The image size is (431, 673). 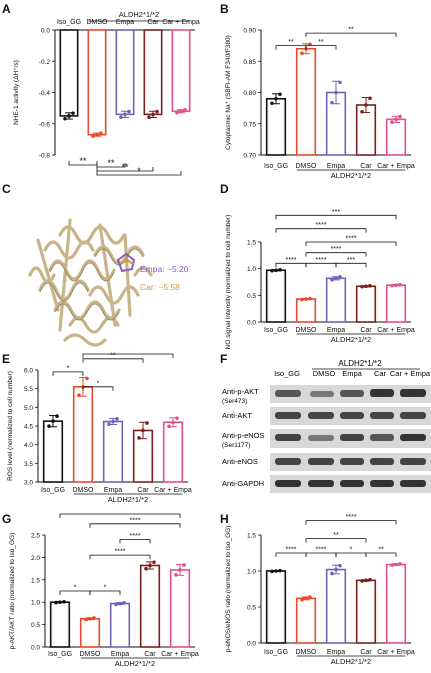 I want to click on y-axis-label: ROS level (normalized to cell number), so click(x=10, y=426).